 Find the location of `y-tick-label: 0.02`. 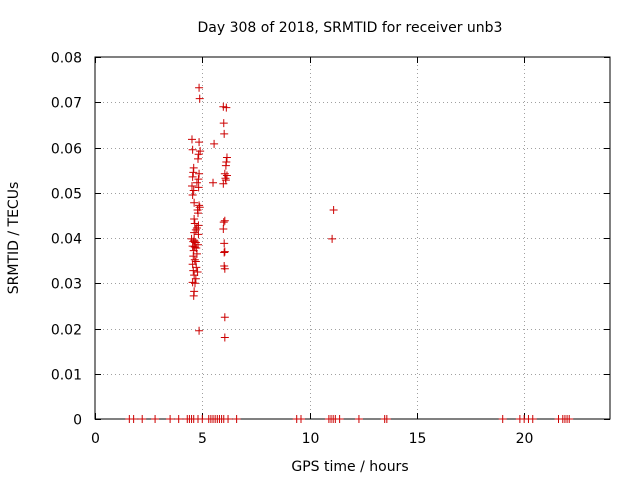

y-tick-label: 0.02 is located at coordinates (66, 331).